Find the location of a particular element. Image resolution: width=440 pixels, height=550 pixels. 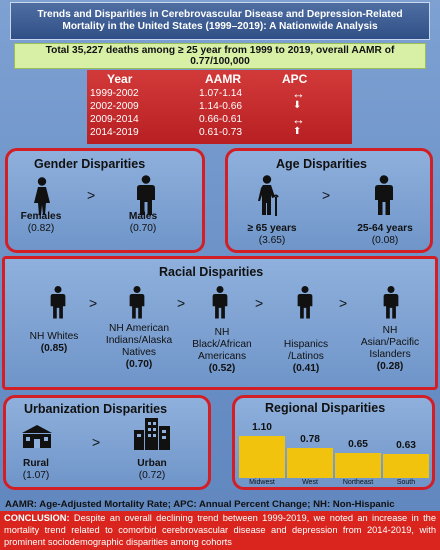

trend-row-aamr: 0.61-0.73 is located at coordinates (221, 132).